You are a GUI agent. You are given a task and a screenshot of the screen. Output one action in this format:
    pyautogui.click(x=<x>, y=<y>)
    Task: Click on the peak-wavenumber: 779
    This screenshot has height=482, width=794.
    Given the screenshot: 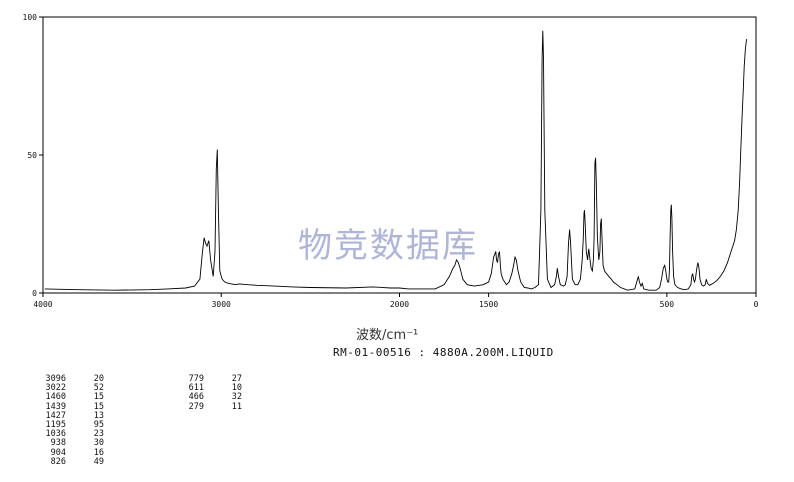 What is the action you would take?
    pyautogui.click(x=196, y=379)
    